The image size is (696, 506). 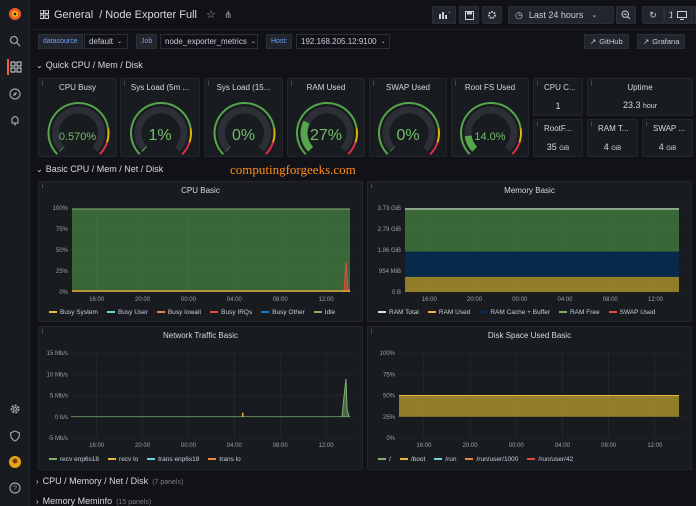 What do you see at coordinates (228, 15) in the screenshot?
I see `share-icon: ⋔` at bounding box center [228, 15].